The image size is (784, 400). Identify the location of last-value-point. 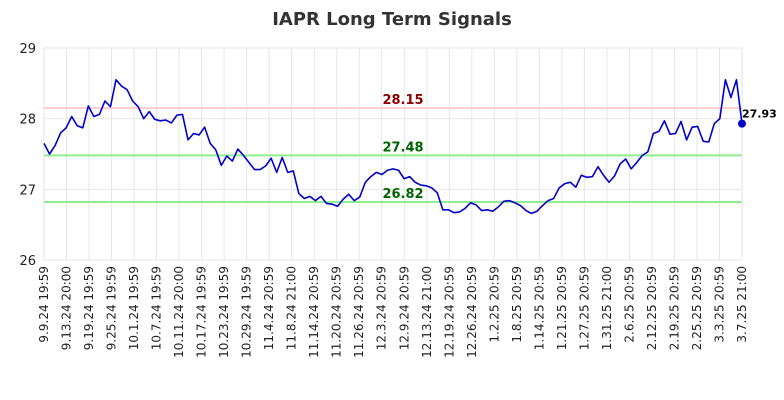
(742, 123).